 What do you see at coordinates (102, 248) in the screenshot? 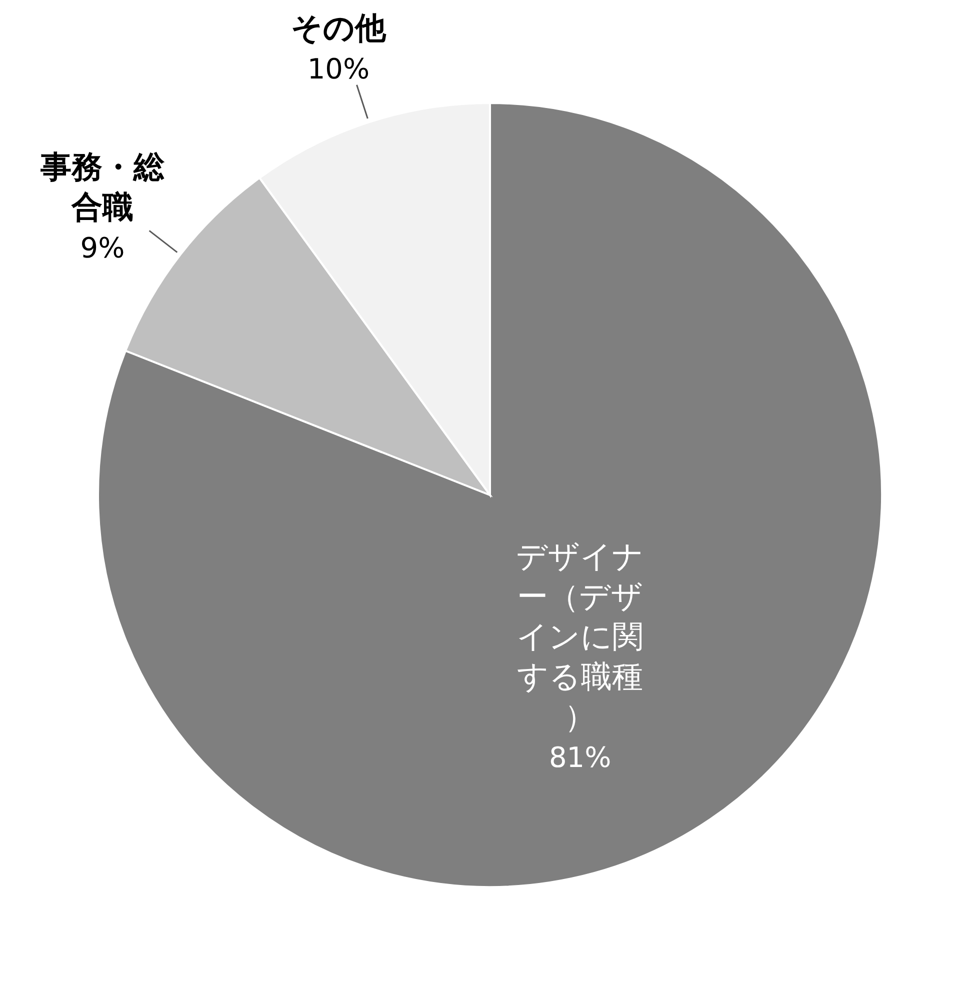
I see `data-label: 9%` at bounding box center [102, 248].